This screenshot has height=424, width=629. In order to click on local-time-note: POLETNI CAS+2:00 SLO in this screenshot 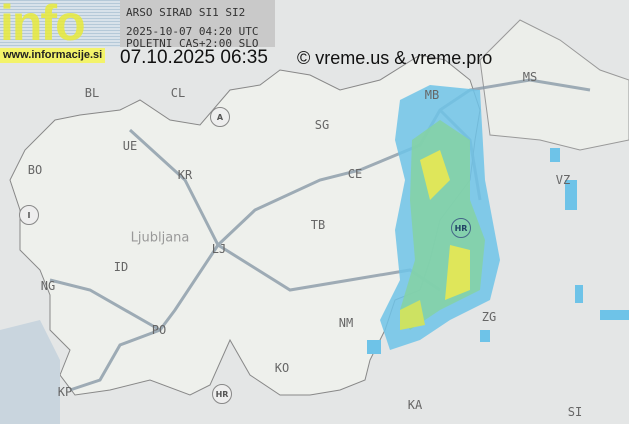, I will do `click(192, 43)`.